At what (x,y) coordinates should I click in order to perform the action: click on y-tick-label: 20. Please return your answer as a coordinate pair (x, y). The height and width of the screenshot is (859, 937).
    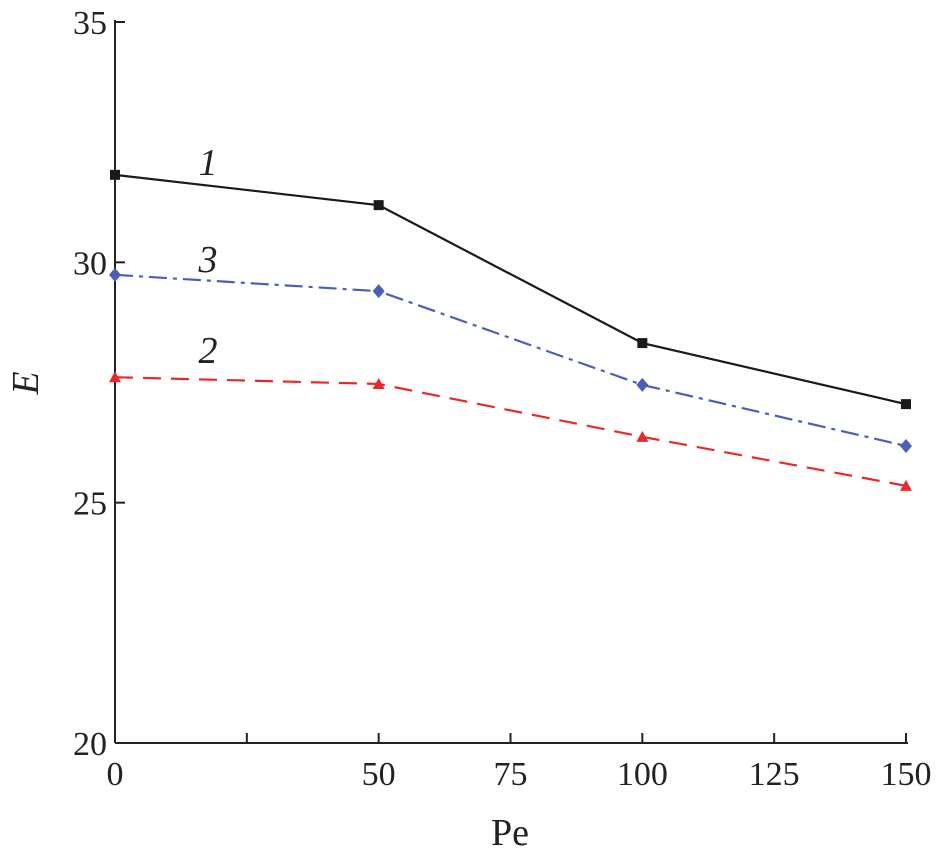
    Looking at the image, I should click on (90, 744).